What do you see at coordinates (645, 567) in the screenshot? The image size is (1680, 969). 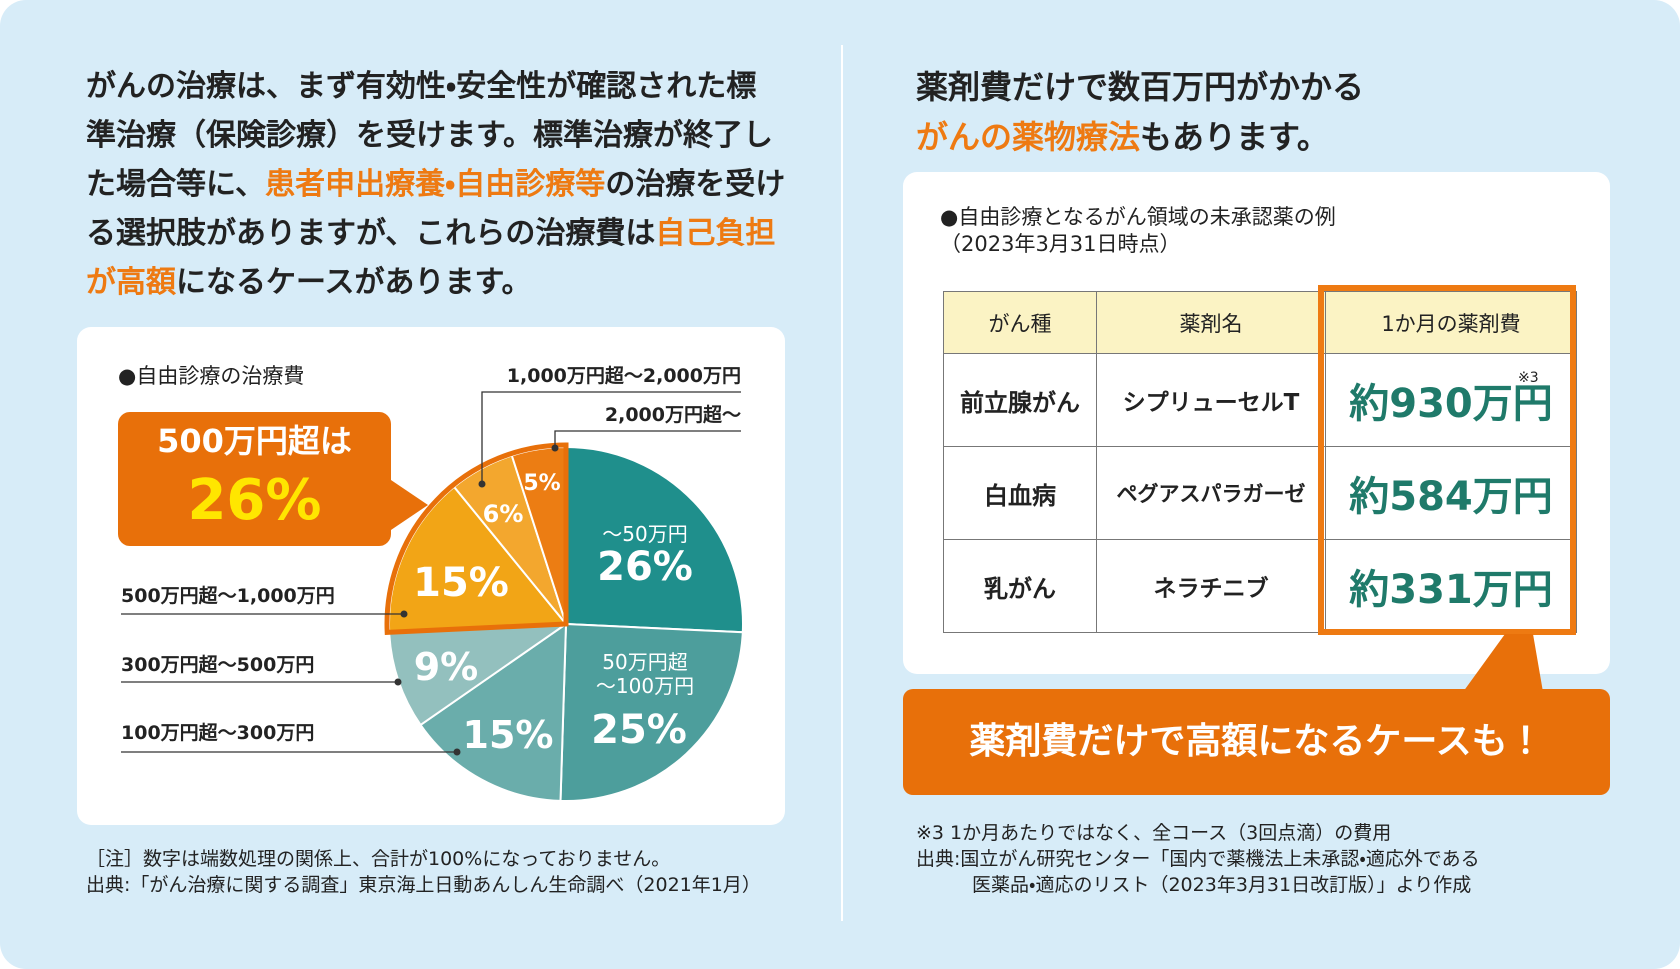 I see `value-label: 26%` at bounding box center [645, 567].